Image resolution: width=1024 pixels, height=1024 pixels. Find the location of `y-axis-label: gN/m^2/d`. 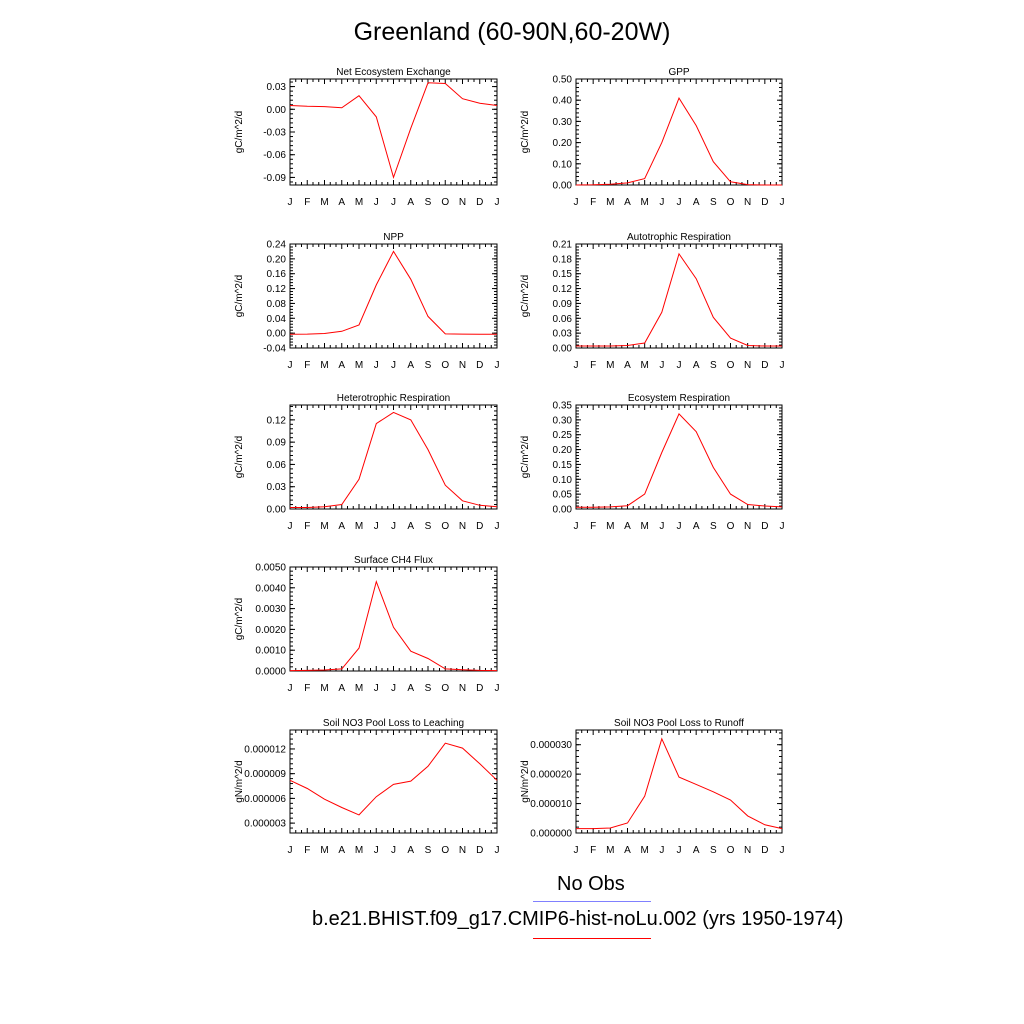

y-axis-label: gN/m^2/d is located at coordinates (239, 781).